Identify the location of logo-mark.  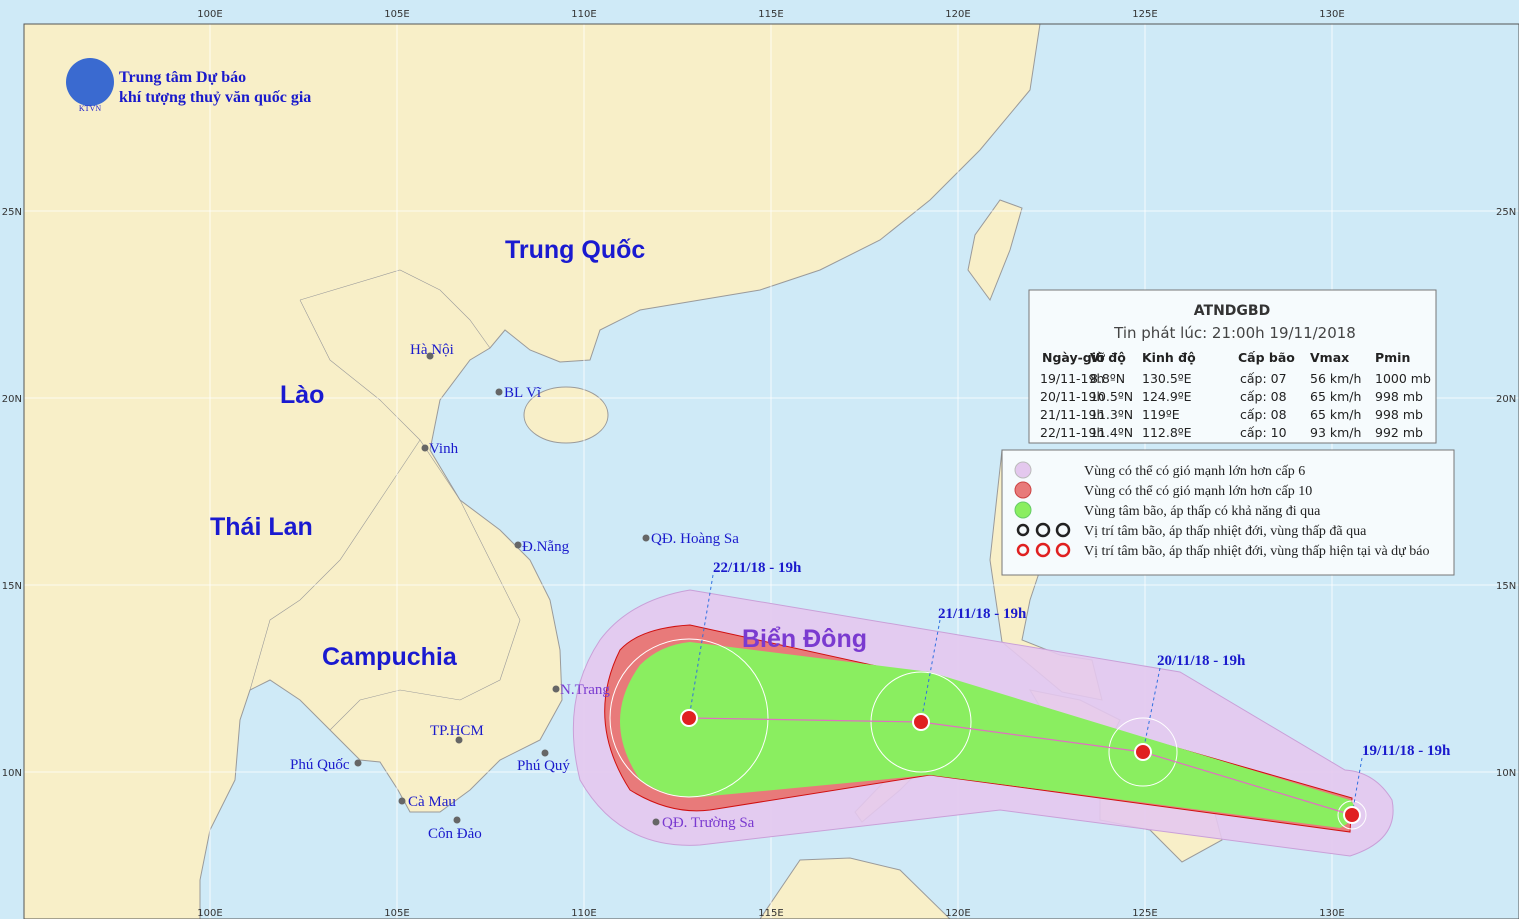
(90, 82).